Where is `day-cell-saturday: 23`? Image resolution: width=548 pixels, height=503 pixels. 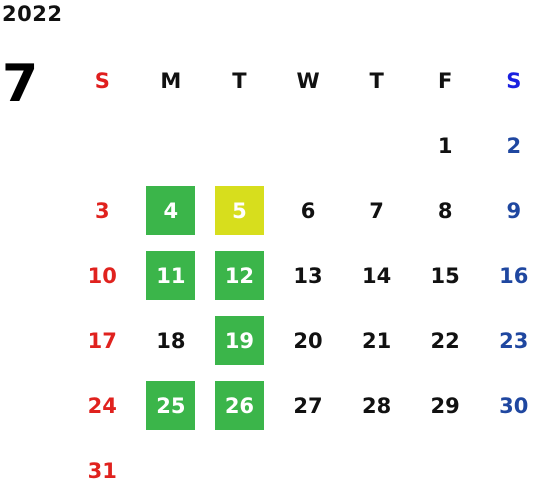
day-cell-saturday: 23 is located at coordinates (513, 340).